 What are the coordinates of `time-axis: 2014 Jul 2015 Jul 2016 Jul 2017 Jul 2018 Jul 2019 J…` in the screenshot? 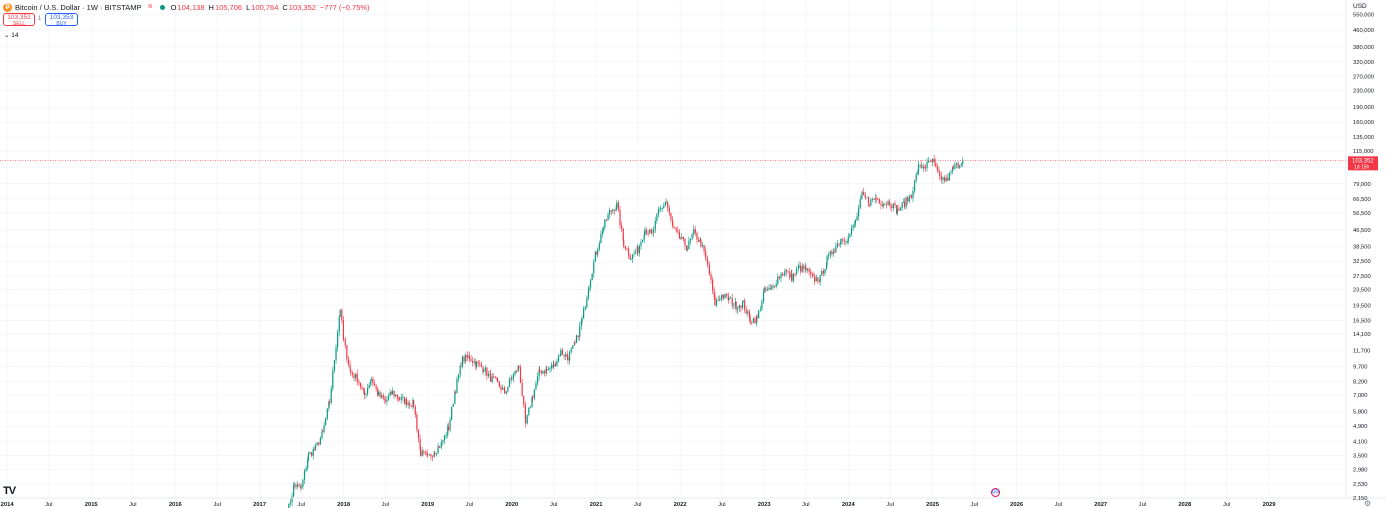 It's located at (639, 505).